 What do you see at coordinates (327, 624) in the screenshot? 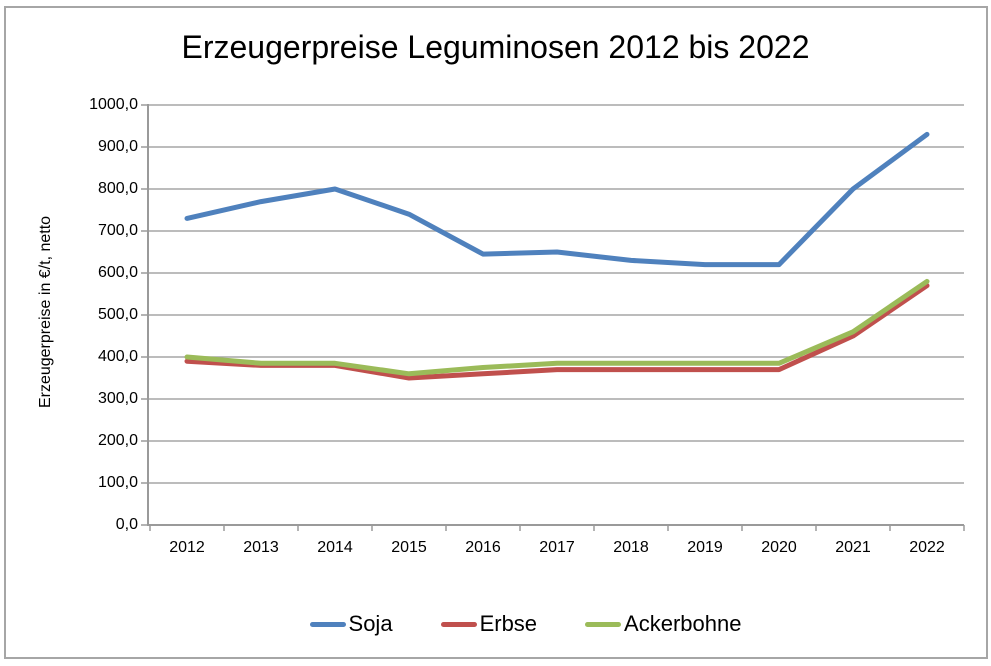
I see `legend-marker-soja` at bounding box center [327, 624].